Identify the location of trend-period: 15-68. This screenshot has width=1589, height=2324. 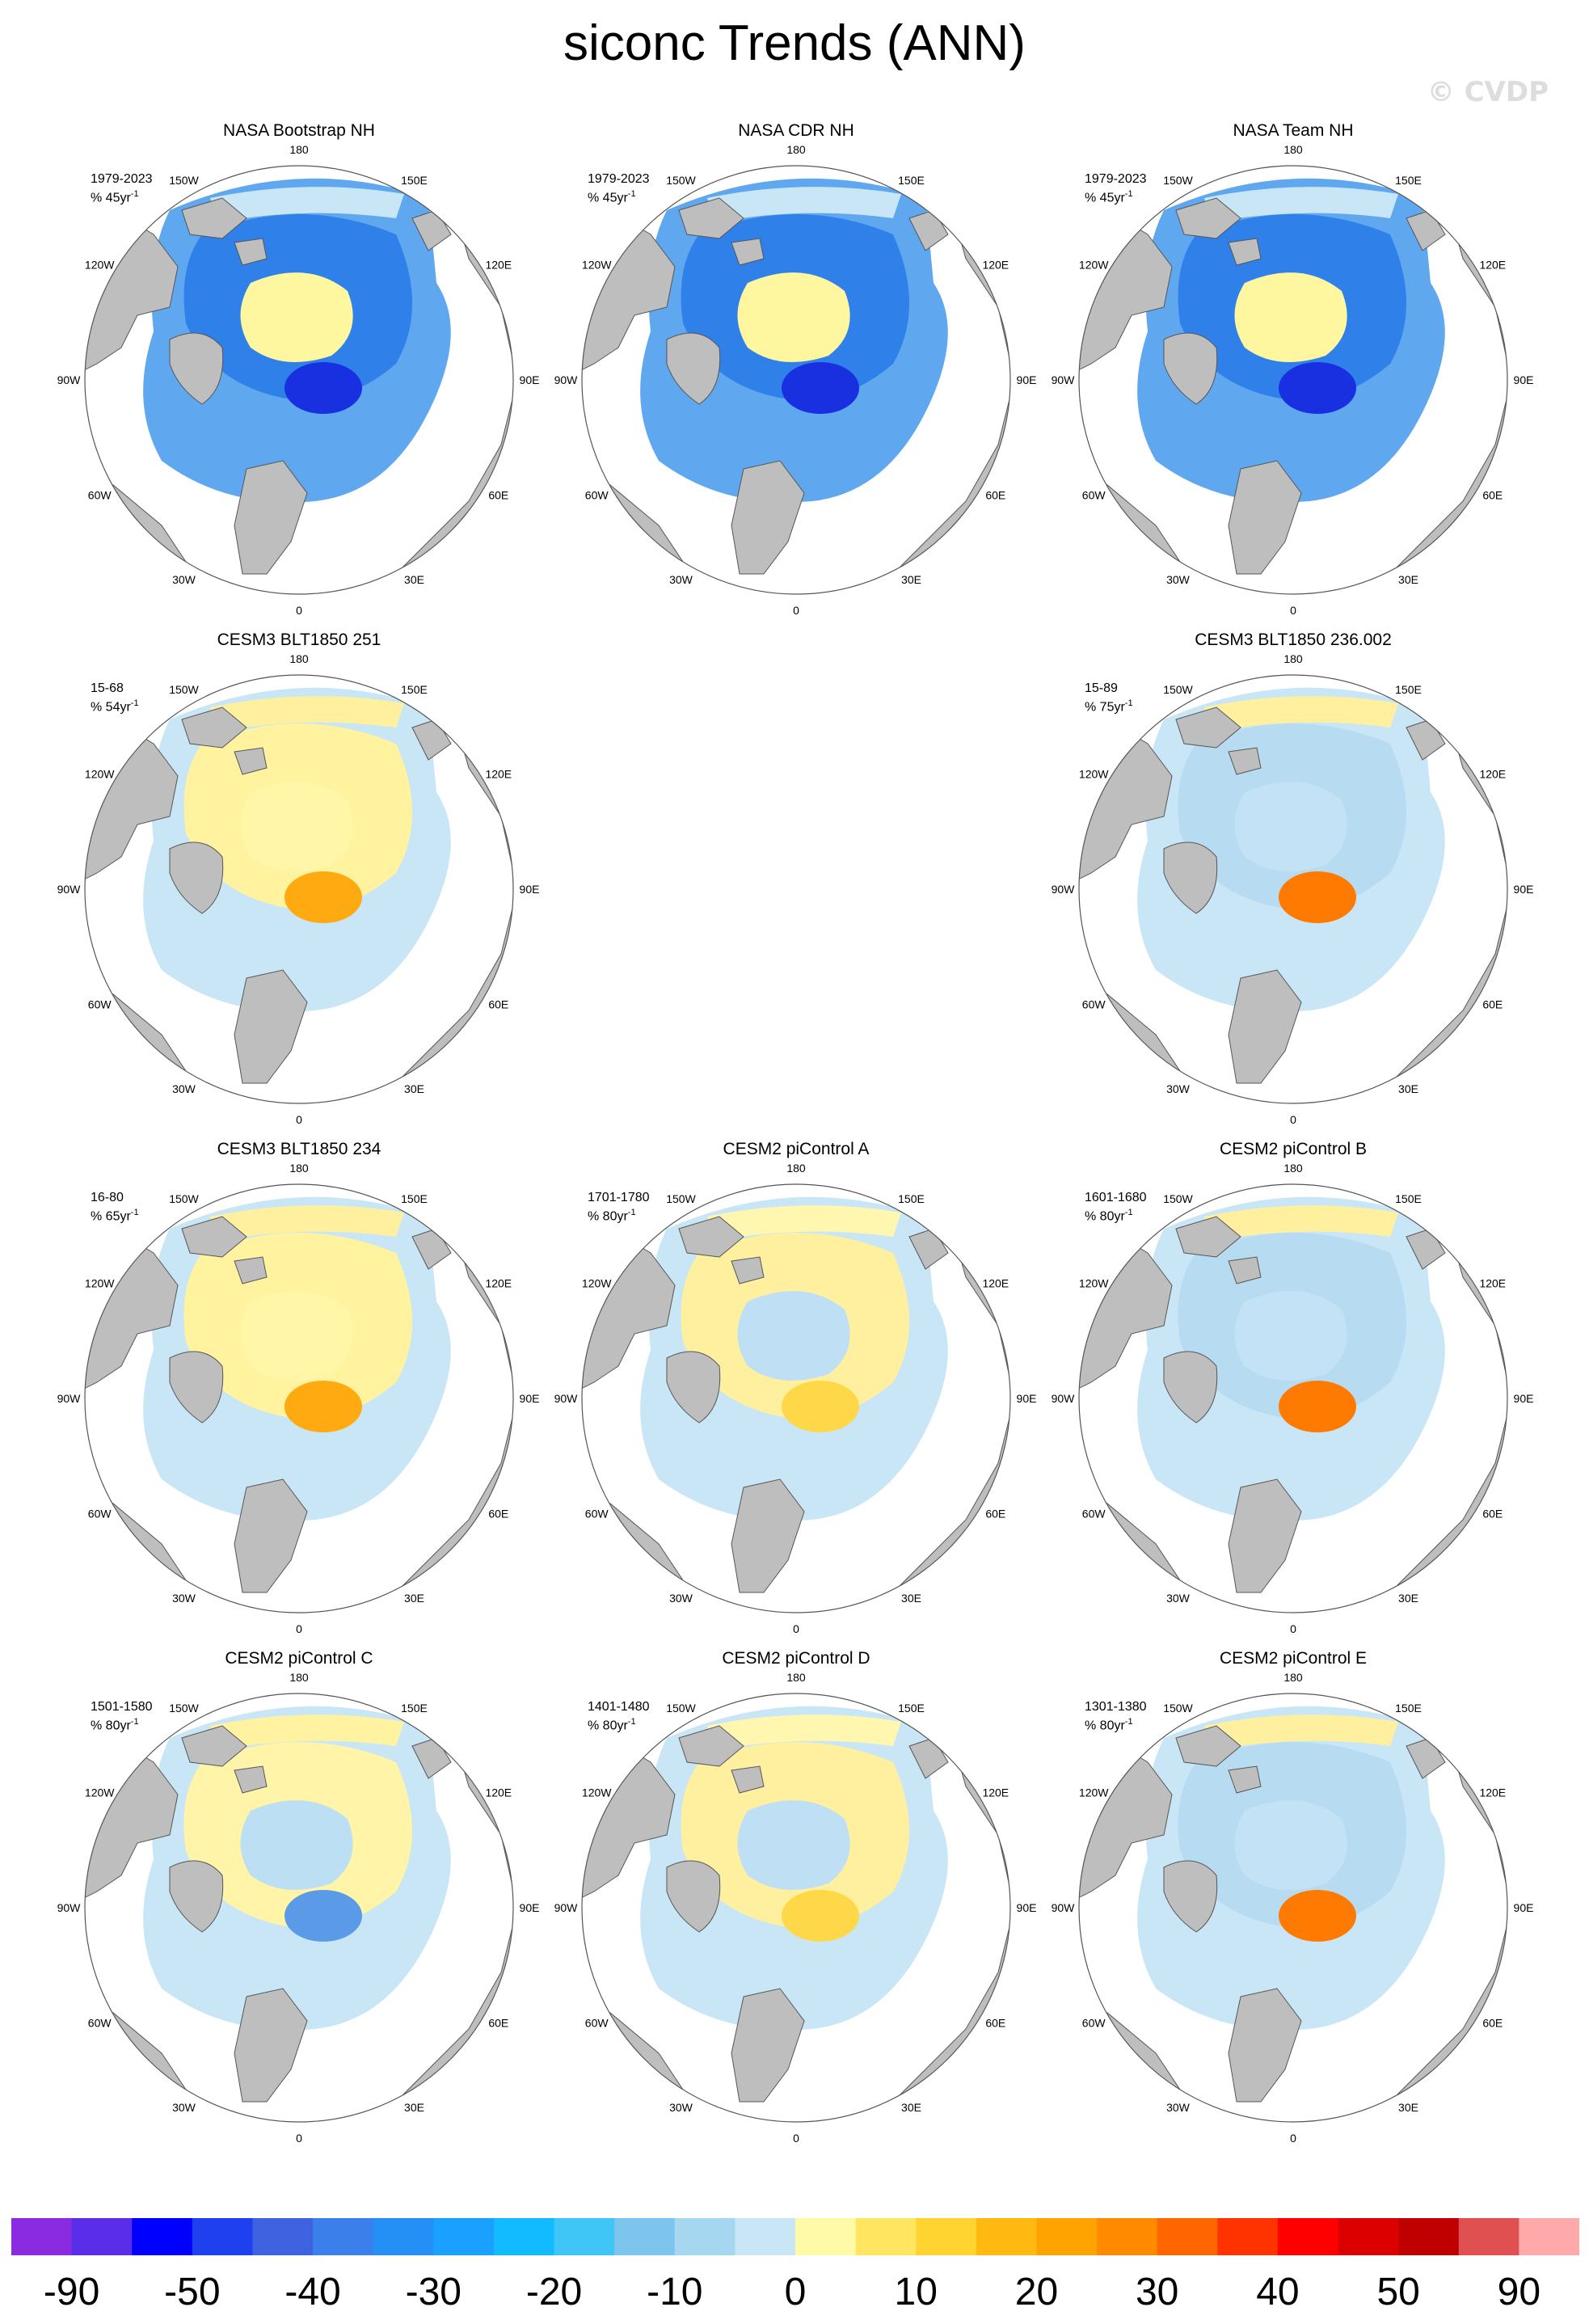
(107, 688).